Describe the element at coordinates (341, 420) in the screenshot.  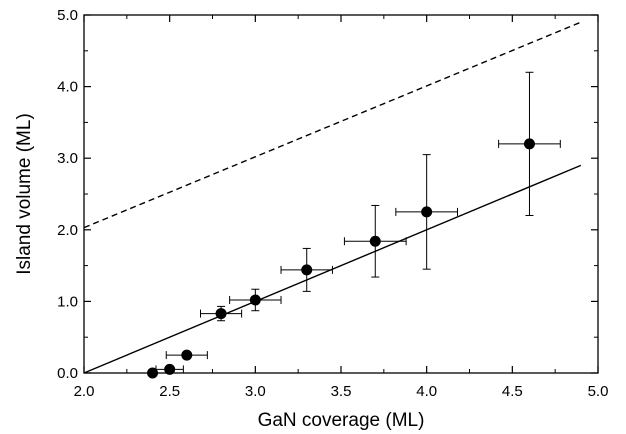
I see `x-axis-title: GaN coverage (ML)` at that location.